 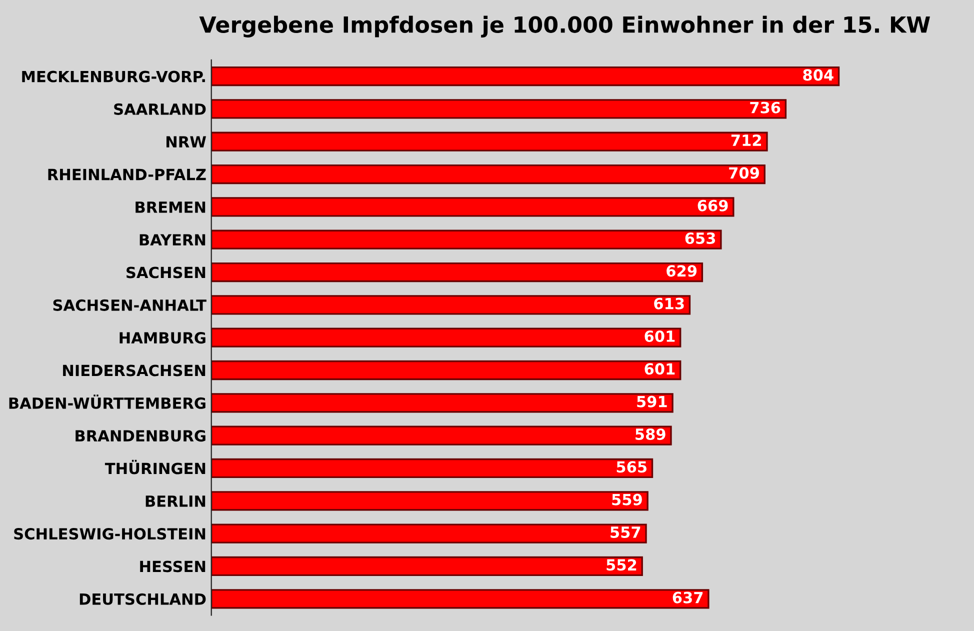 What do you see at coordinates (171, 207) in the screenshot?
I see `y-tick-label: BREMEN` at bounding box center [171, 207].